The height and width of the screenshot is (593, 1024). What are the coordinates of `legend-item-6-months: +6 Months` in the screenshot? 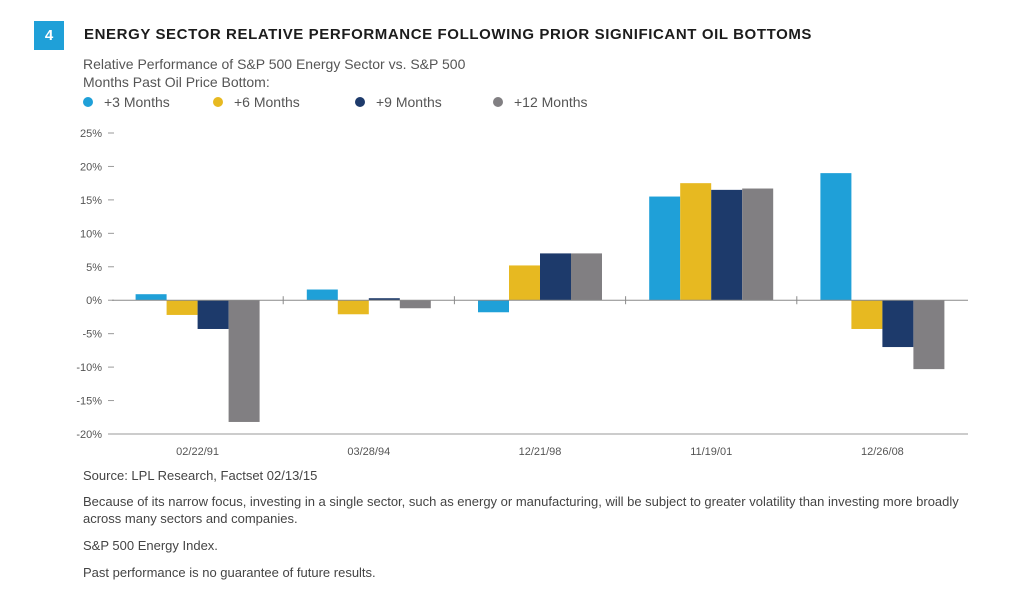 It's located at (256, 102).